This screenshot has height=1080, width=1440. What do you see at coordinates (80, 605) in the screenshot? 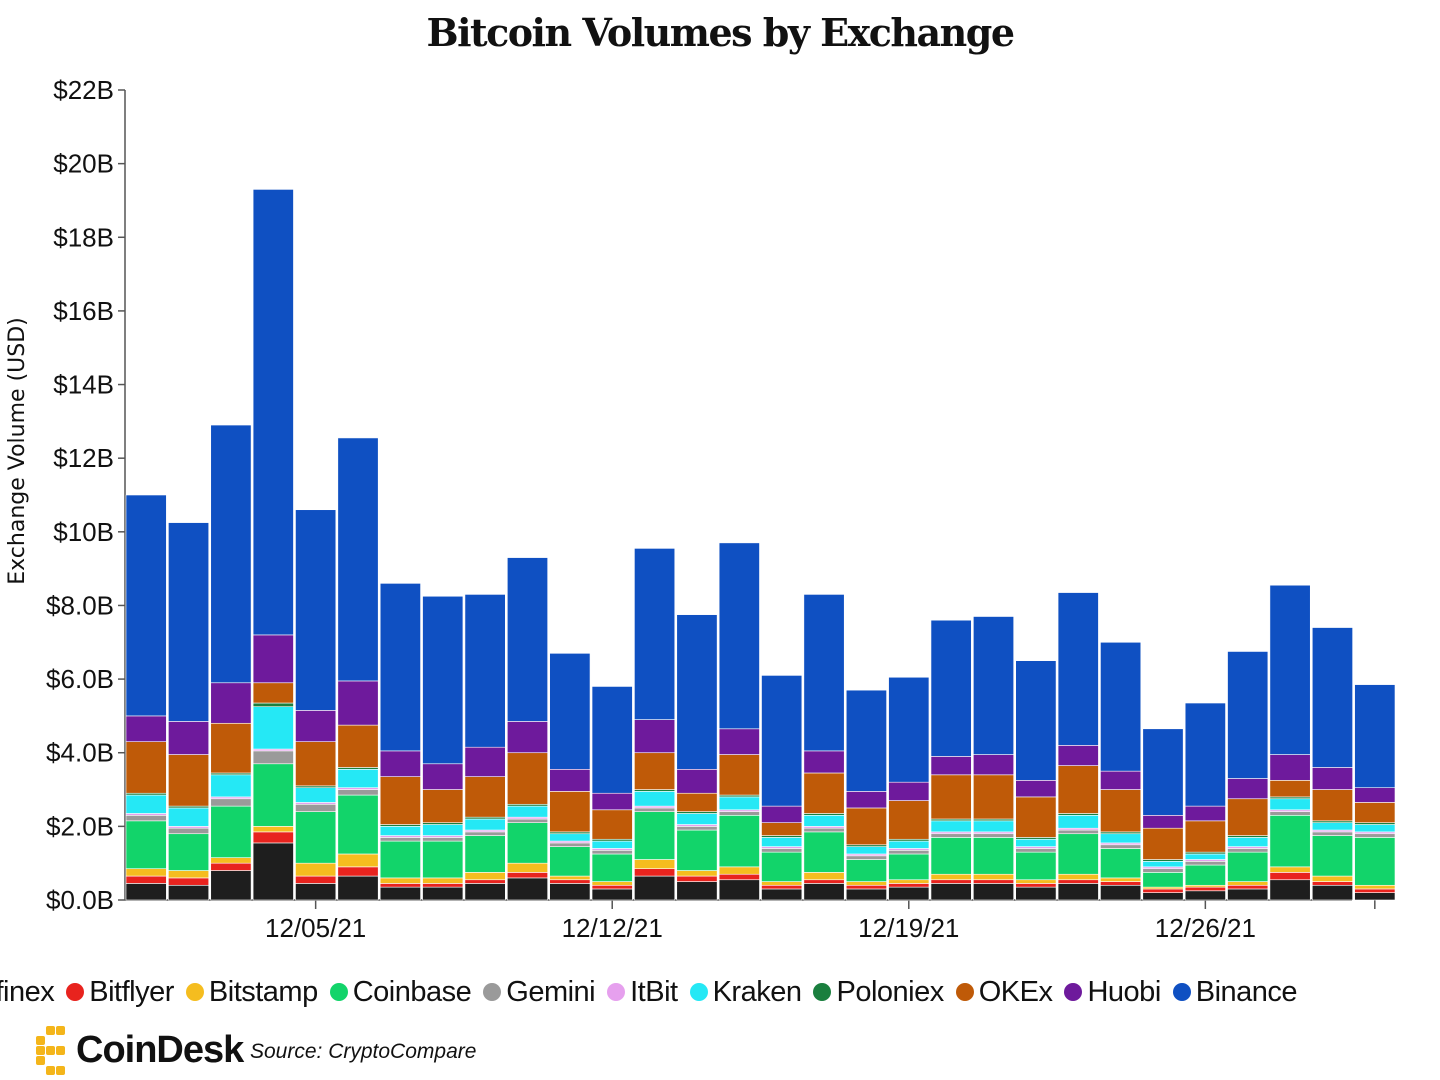
I see `y-tick-label: $8.0B` at bounding box center [80, 605].